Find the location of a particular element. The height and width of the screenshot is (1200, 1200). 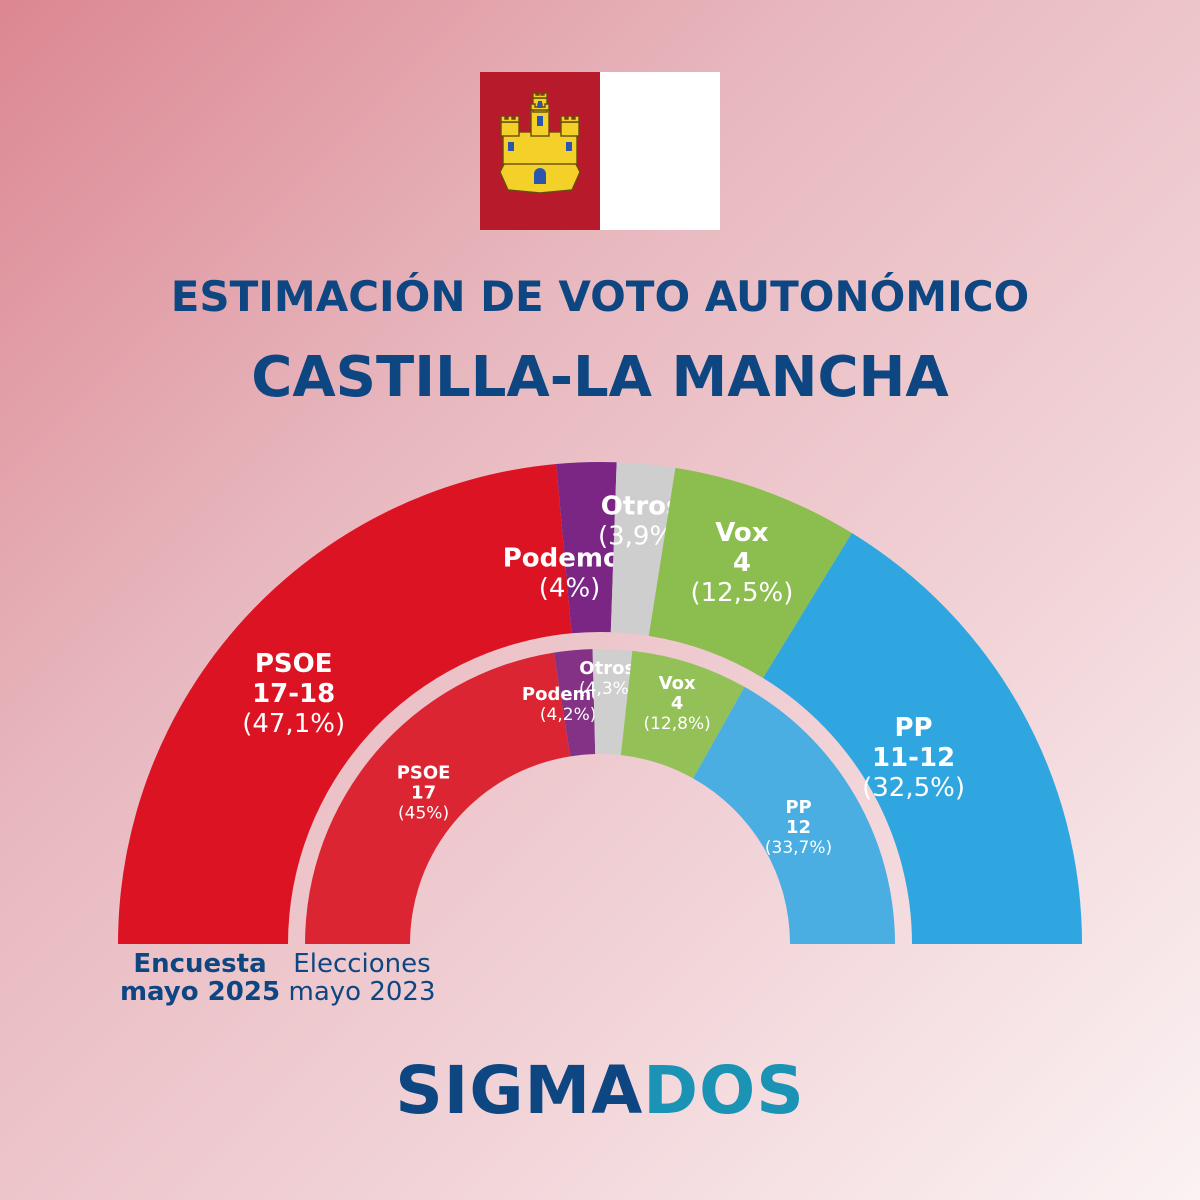

survey-caption: Encuesta mayo 2025 is located at coordinates (200, 978).